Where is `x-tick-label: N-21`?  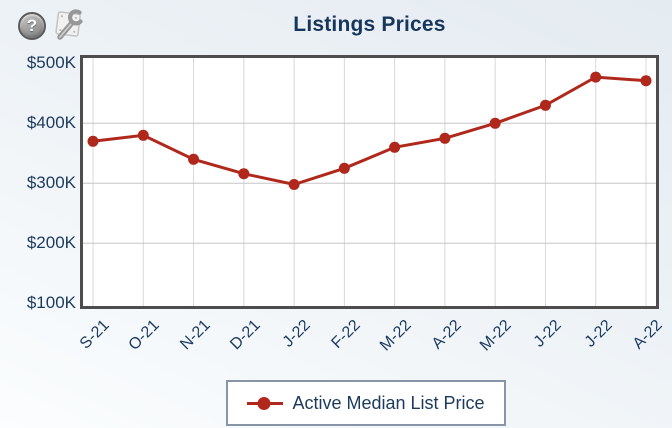 x-tick-label: N-21 is located at coordinates (195, 335).